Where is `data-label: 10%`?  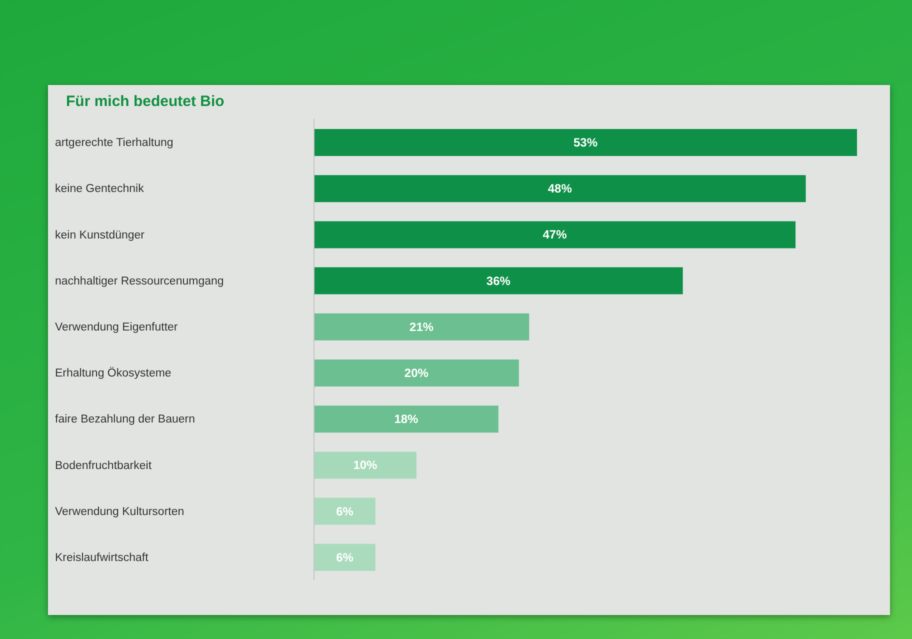
data-label: 10% is located at coordinates (365, 465).